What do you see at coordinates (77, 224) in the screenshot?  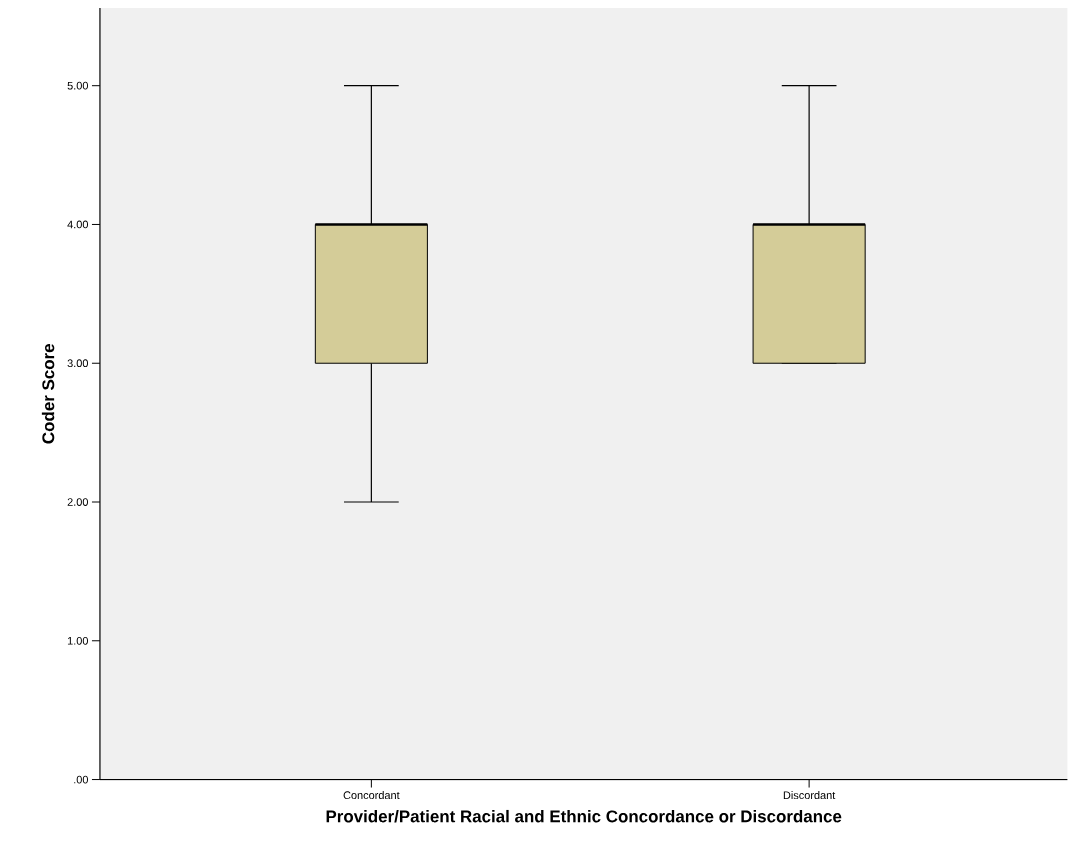 I see `y-tick-label: 4.00` at bounding box center [77, 224].